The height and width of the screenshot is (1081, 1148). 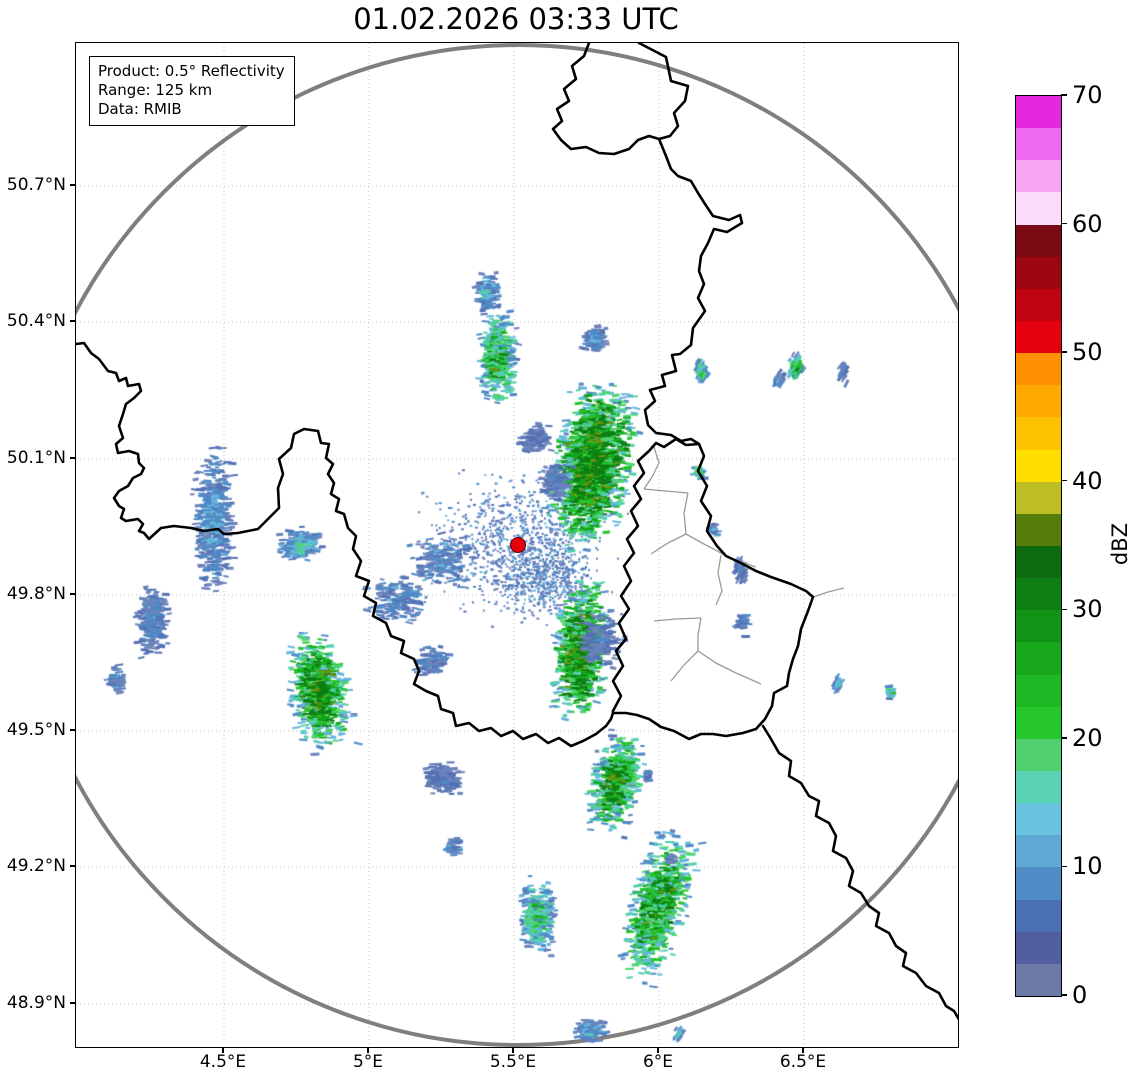 I want to click on x-tick-label: 6.5°E, so click(x=803, y=1062).